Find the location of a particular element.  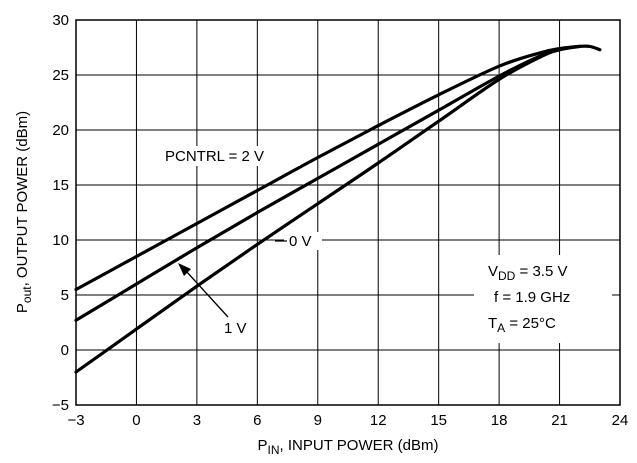

x-tick-label-2: 3 is located at coordinates (197, 420).